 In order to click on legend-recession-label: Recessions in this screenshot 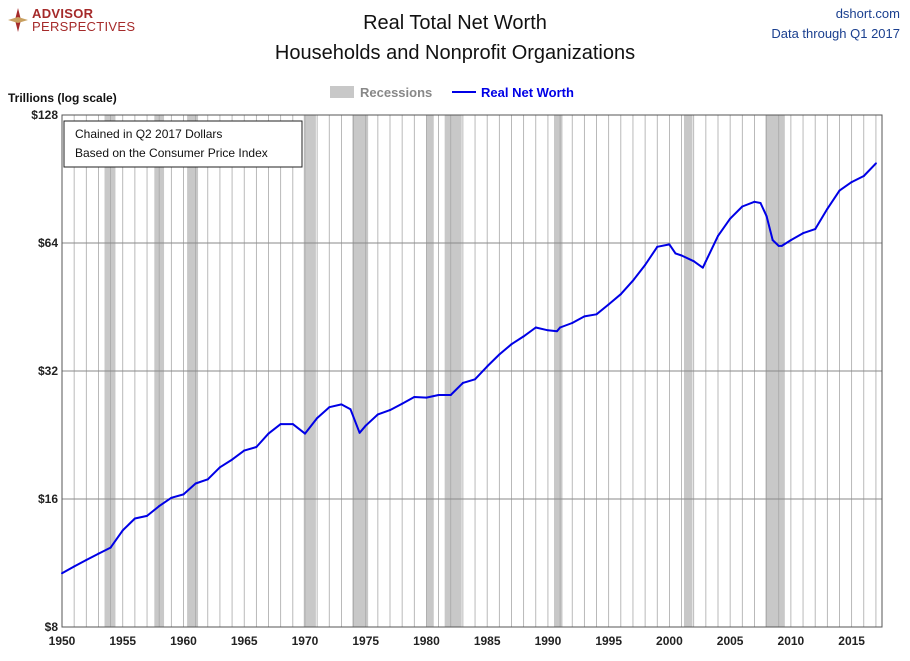, I will do `click(396, 92)`.